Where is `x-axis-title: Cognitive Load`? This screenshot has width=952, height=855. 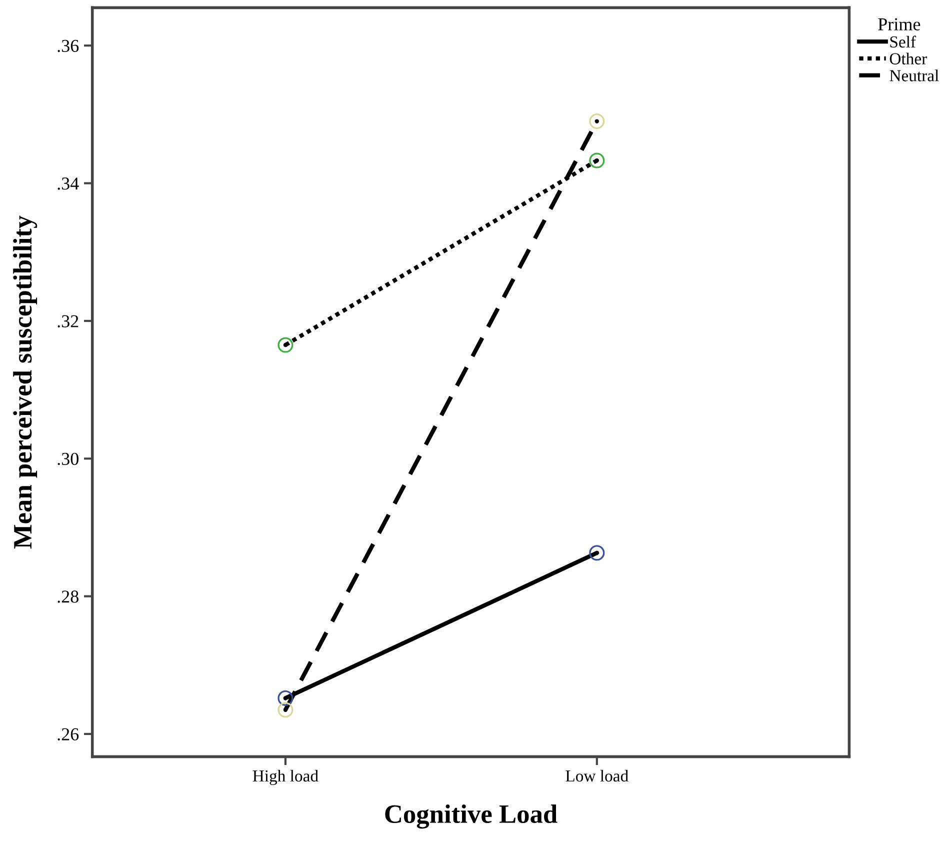
x-axis-title: Cognitive Load is located at coordinates (471, 816).